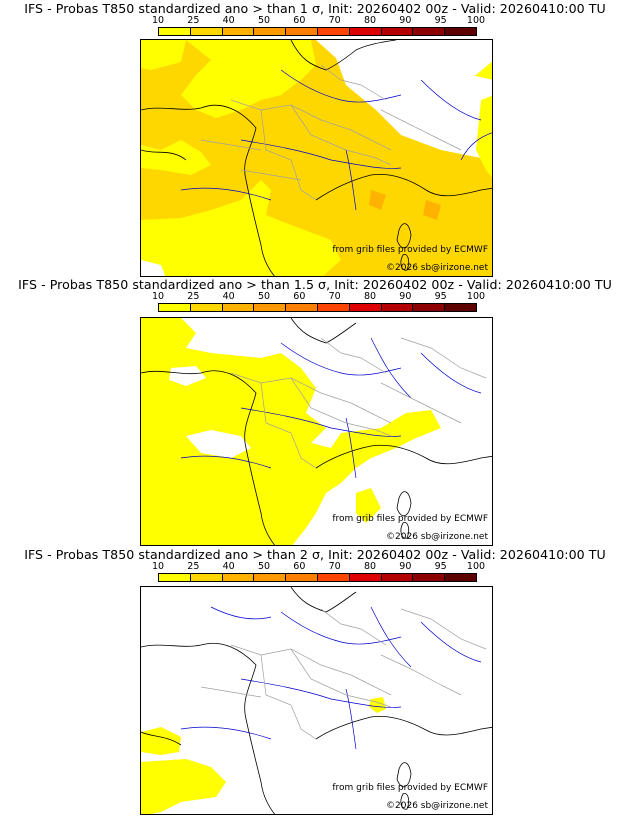 Image resolution: width=630 pixels, height=828 pixels. What do you see at coordinates (437, 806) in the screenshot?
I see `copyright-credit: ©2026 sb@irizone.net` at bounding box center [437, 806].